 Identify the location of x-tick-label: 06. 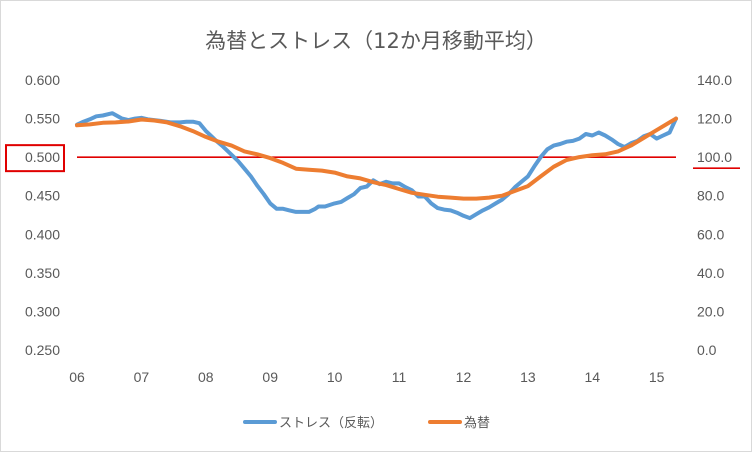
(77, 377).